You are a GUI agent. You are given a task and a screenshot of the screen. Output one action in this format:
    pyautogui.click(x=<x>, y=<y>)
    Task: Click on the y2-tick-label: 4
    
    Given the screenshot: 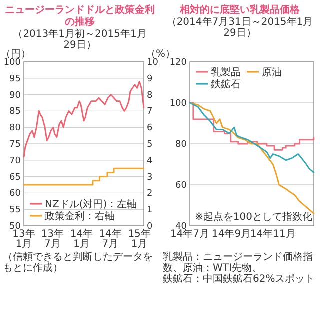 What is the action you would take?
    pyautogui.click(x=150, y=161)
    